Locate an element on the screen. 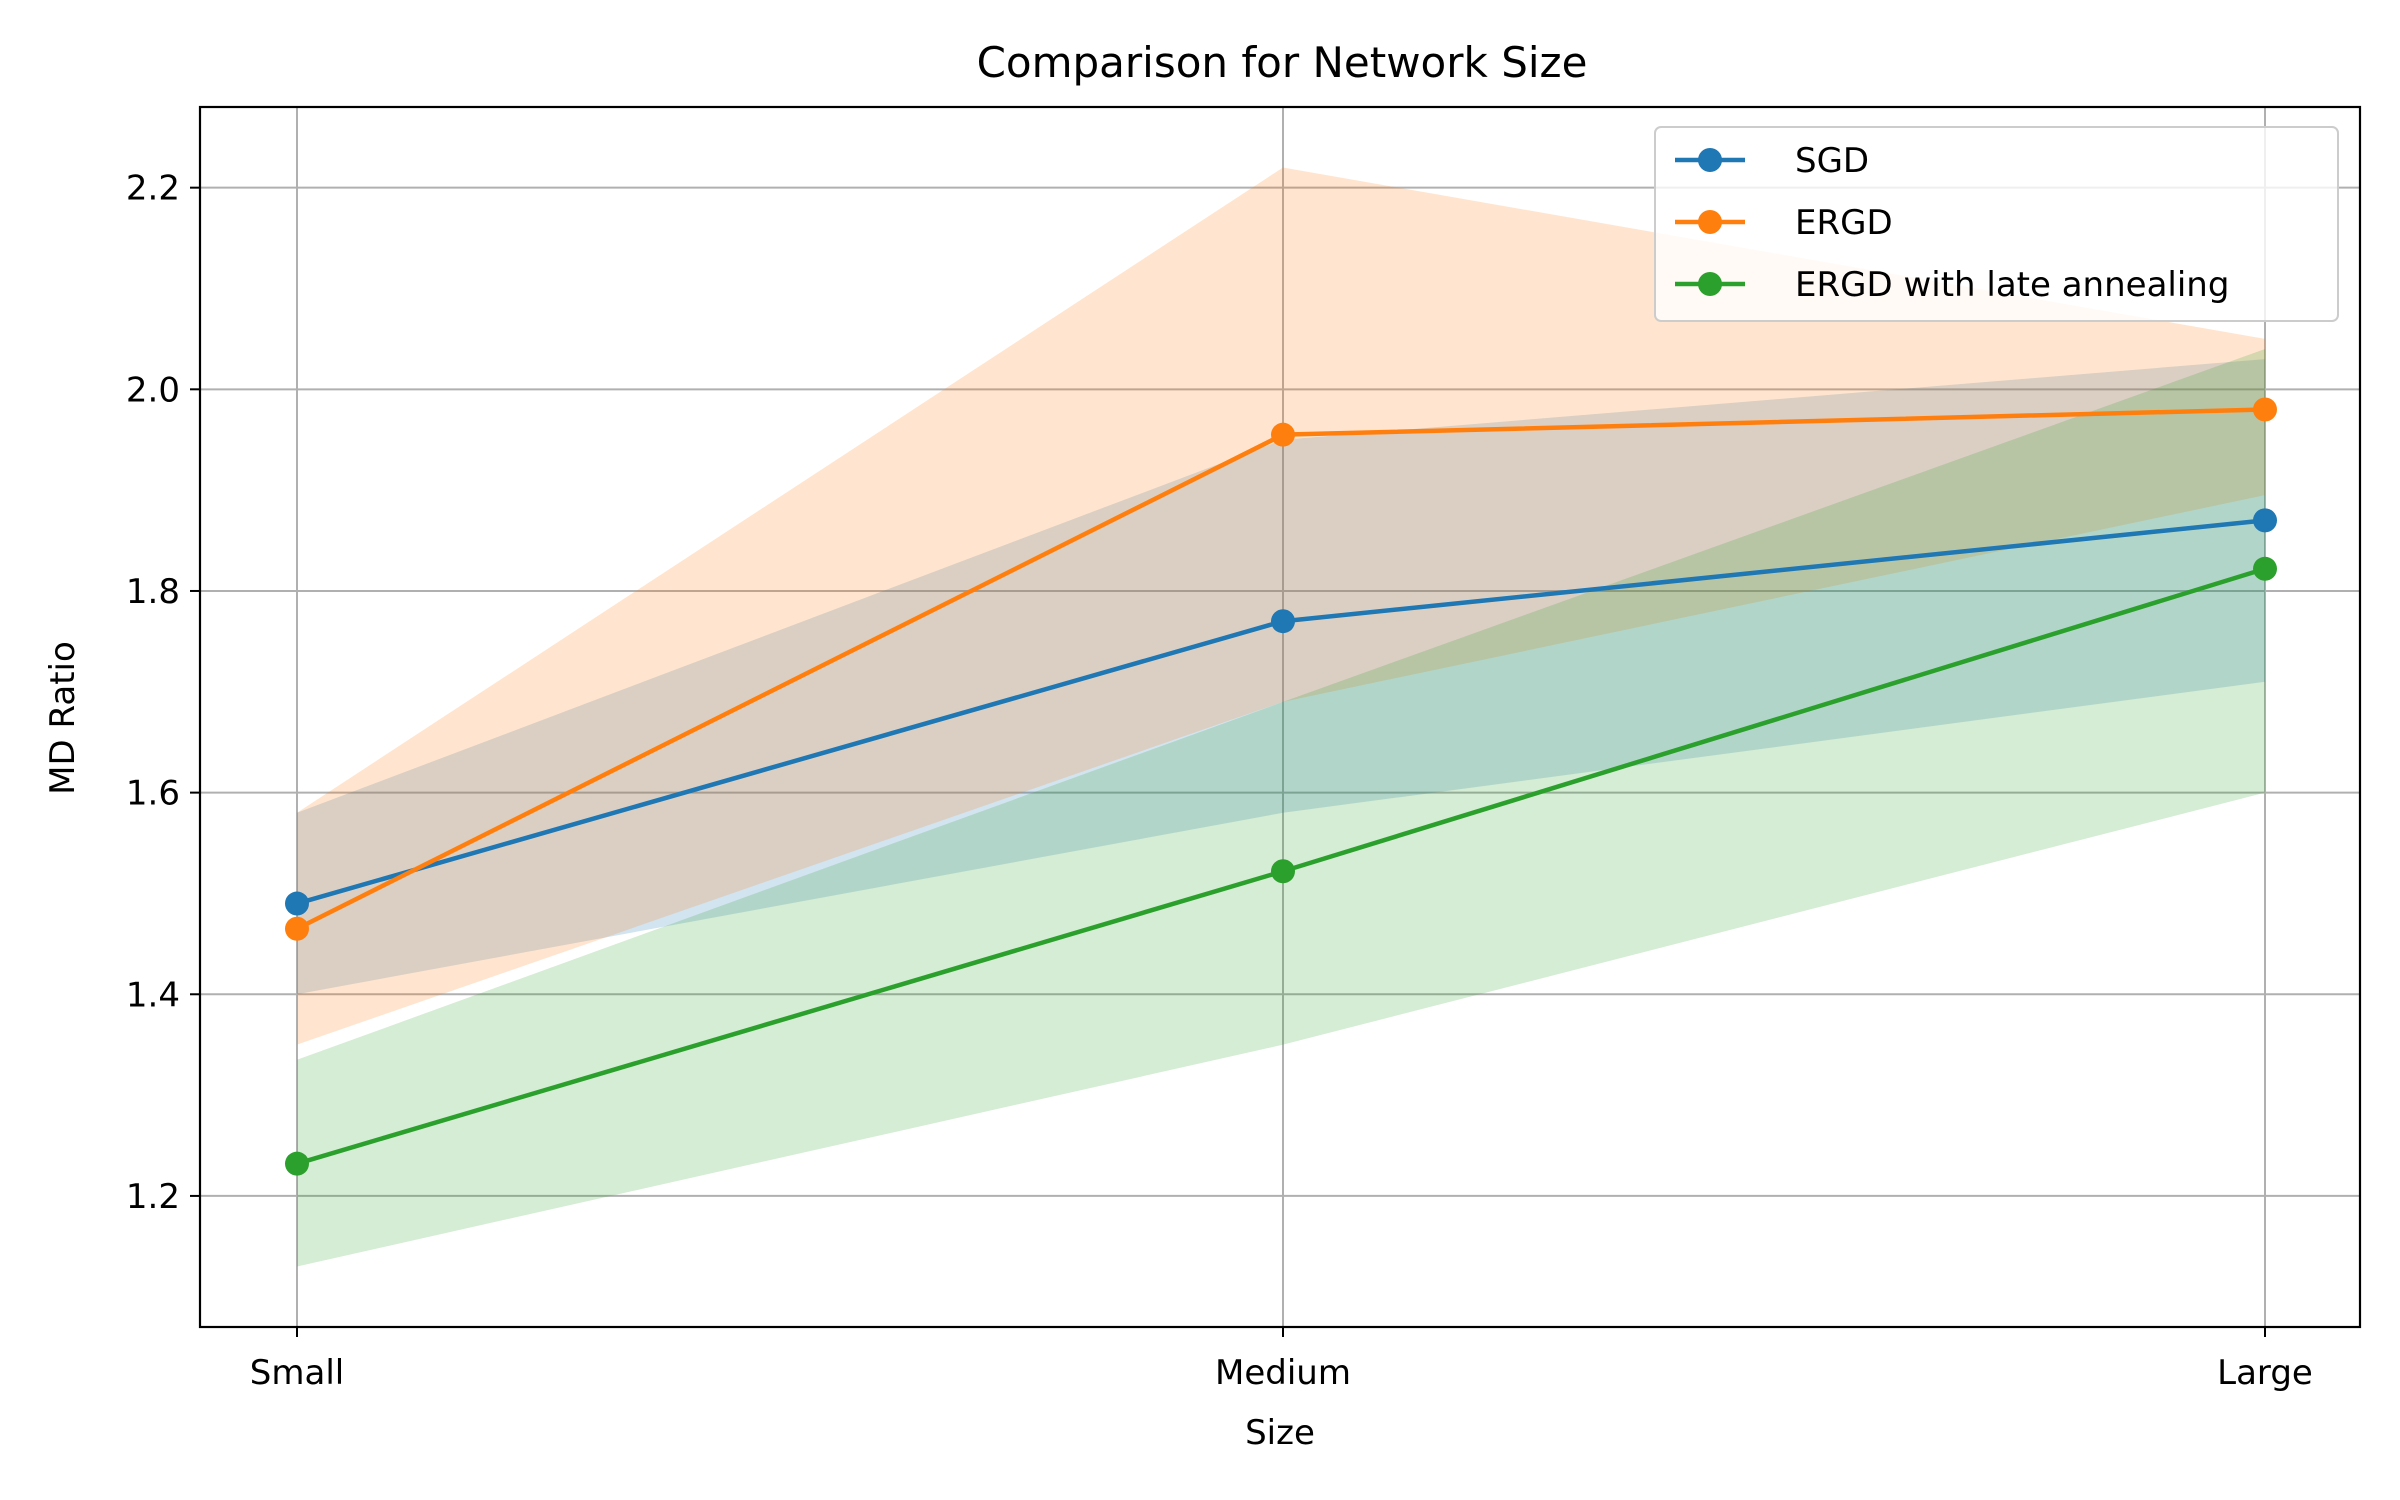 The width and height of the screenshot is (2400, 1500). y-axis-title: MD Ratio is located at coordinates (63, 718).